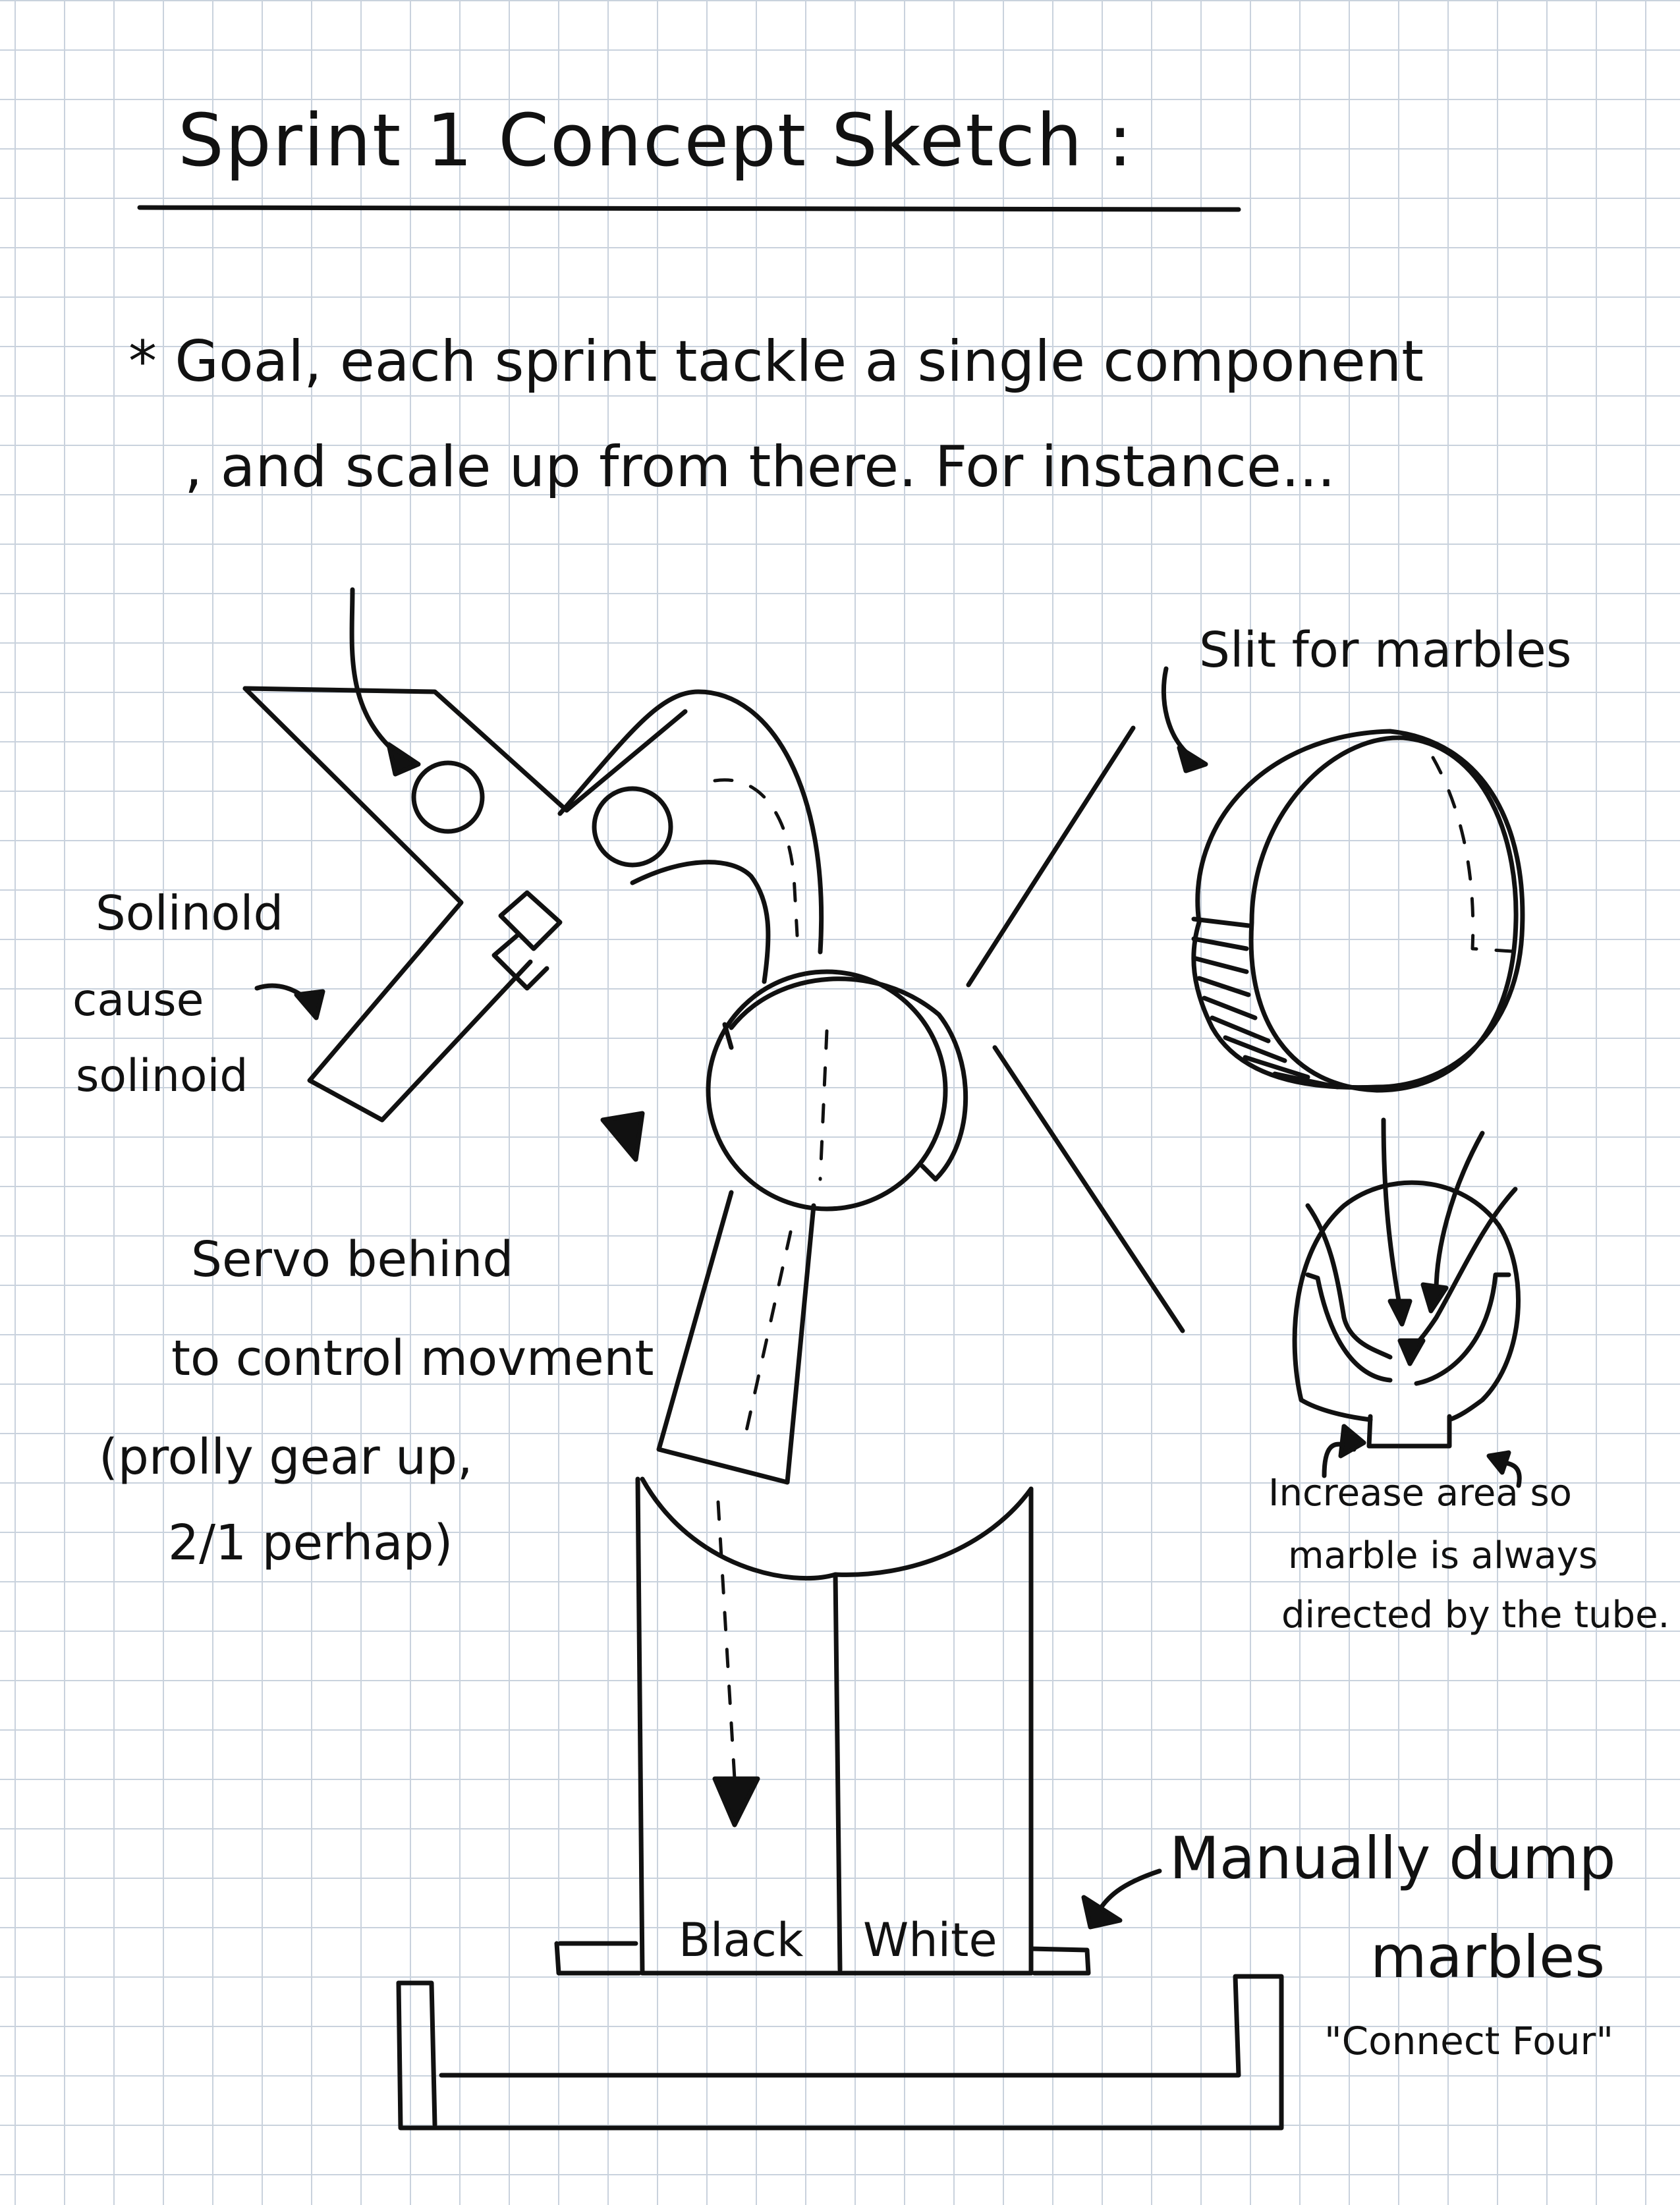  I want to click on pointer-triangle, so click(622, 1136).